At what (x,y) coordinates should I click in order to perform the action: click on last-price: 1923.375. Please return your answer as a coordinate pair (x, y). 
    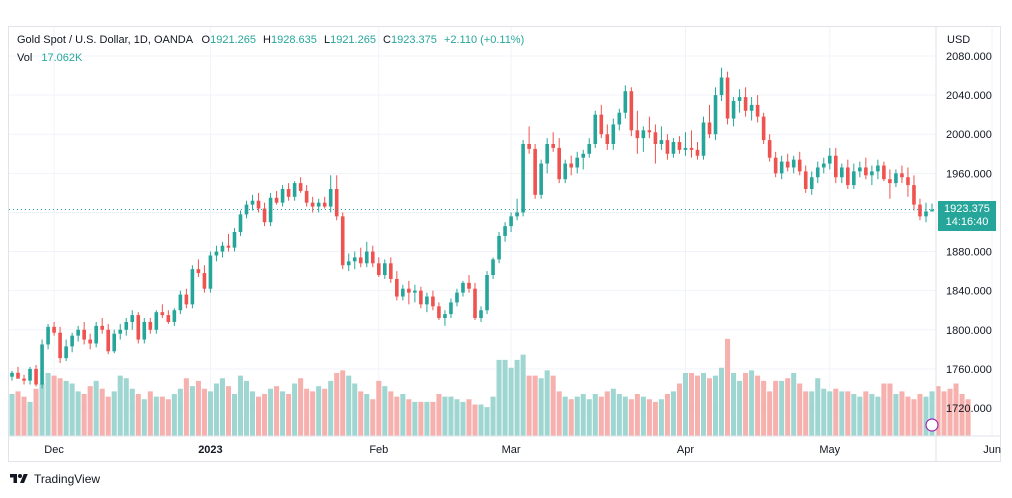
    Looking at the image, I should click on (967, 208).